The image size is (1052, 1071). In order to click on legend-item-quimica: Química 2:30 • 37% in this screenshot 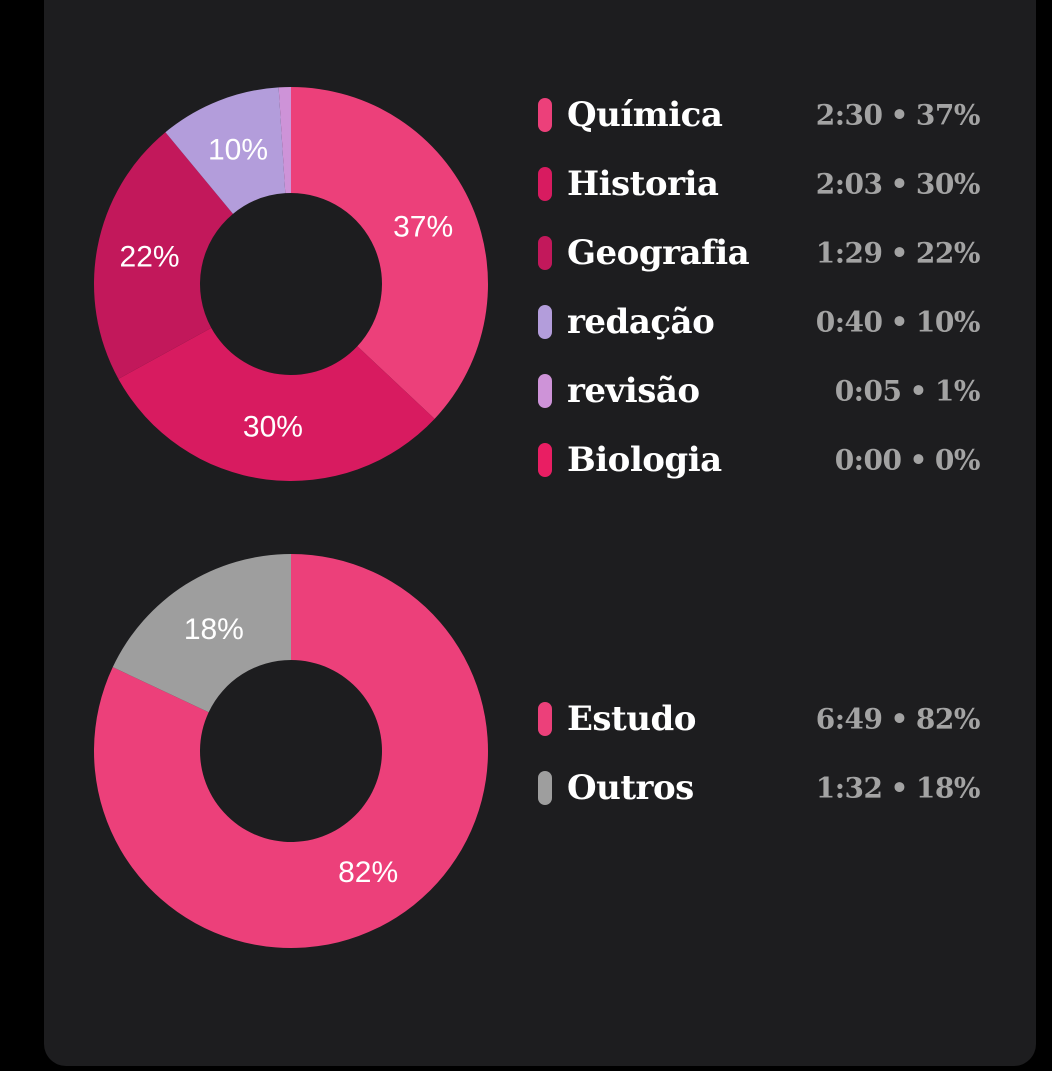, I will do `click(759, 114)`.